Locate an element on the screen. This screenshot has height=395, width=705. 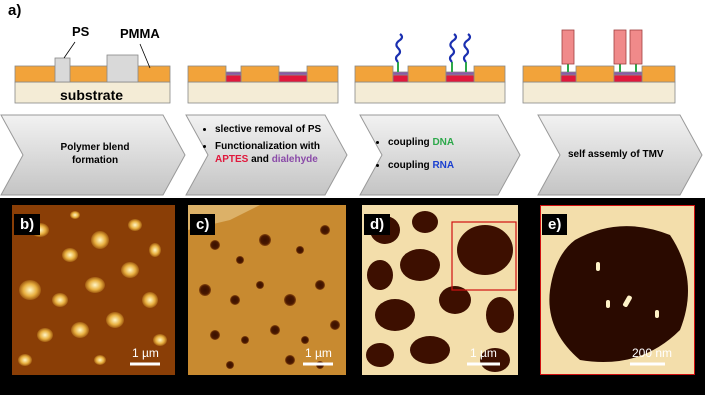
diagram-tmv is located at coordinates (599, 66).